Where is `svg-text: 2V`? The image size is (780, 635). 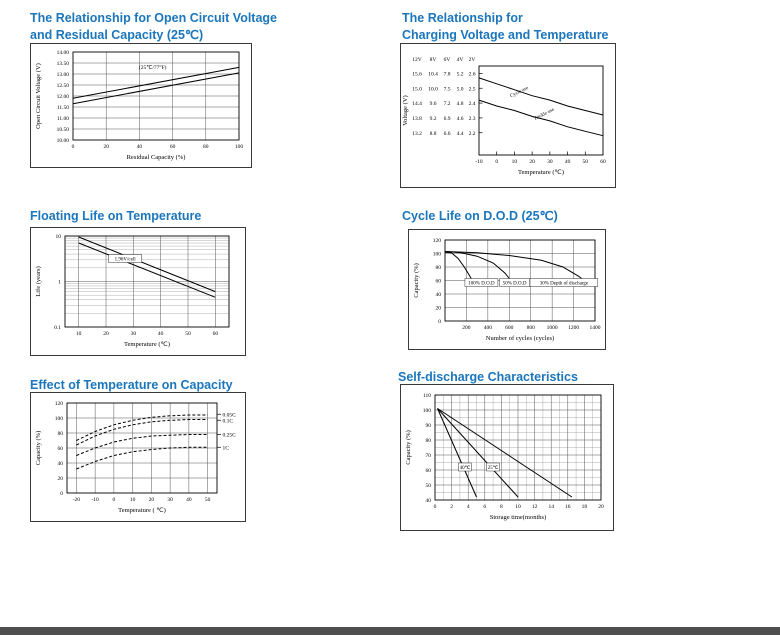 svg-text: 2V is located at coordinates (472, 60).